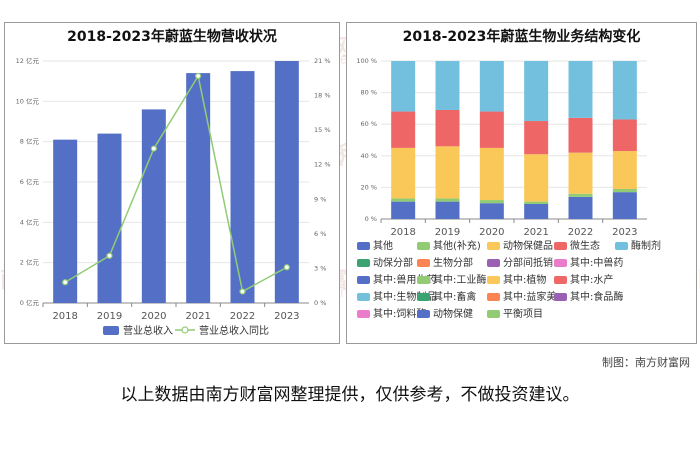 The height and width of the screenshot is (467, 700). Describe the element at coordinates (529, 296) in the screenshot. I see `legend-label: 其中:益家美` at that location.